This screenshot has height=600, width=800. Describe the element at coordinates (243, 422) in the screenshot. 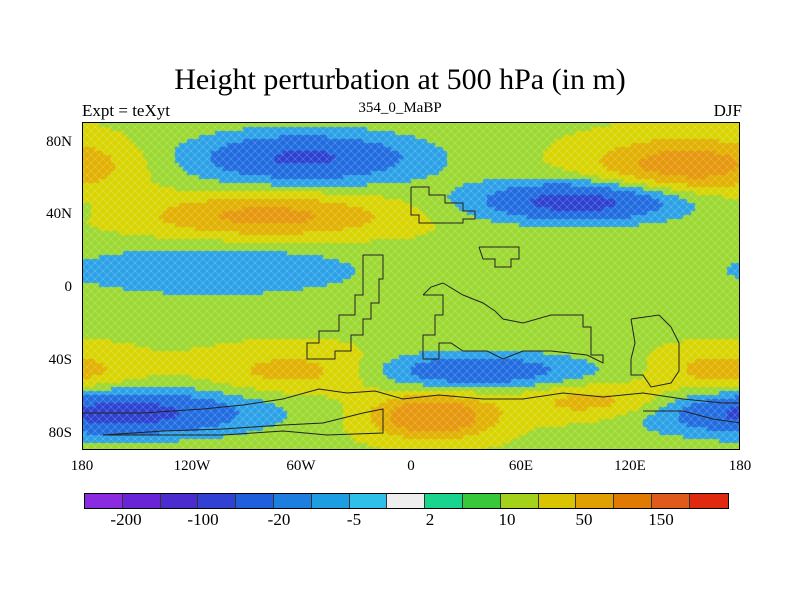

I see `antarctic-interior-outline` at that location.